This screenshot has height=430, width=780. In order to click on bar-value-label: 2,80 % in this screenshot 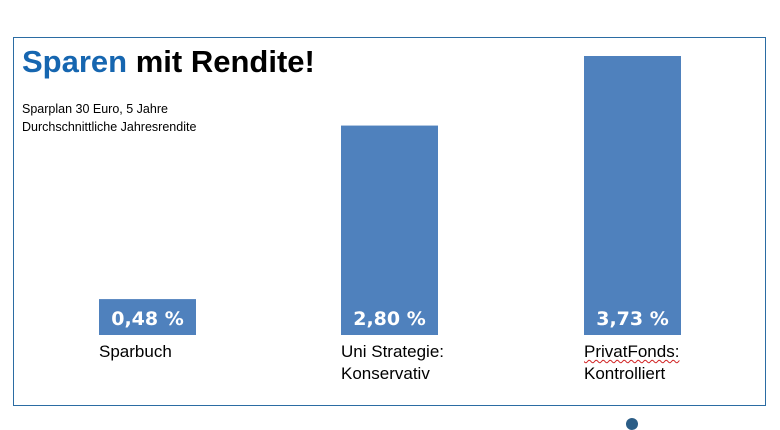, I will do `click(389, 319)`.